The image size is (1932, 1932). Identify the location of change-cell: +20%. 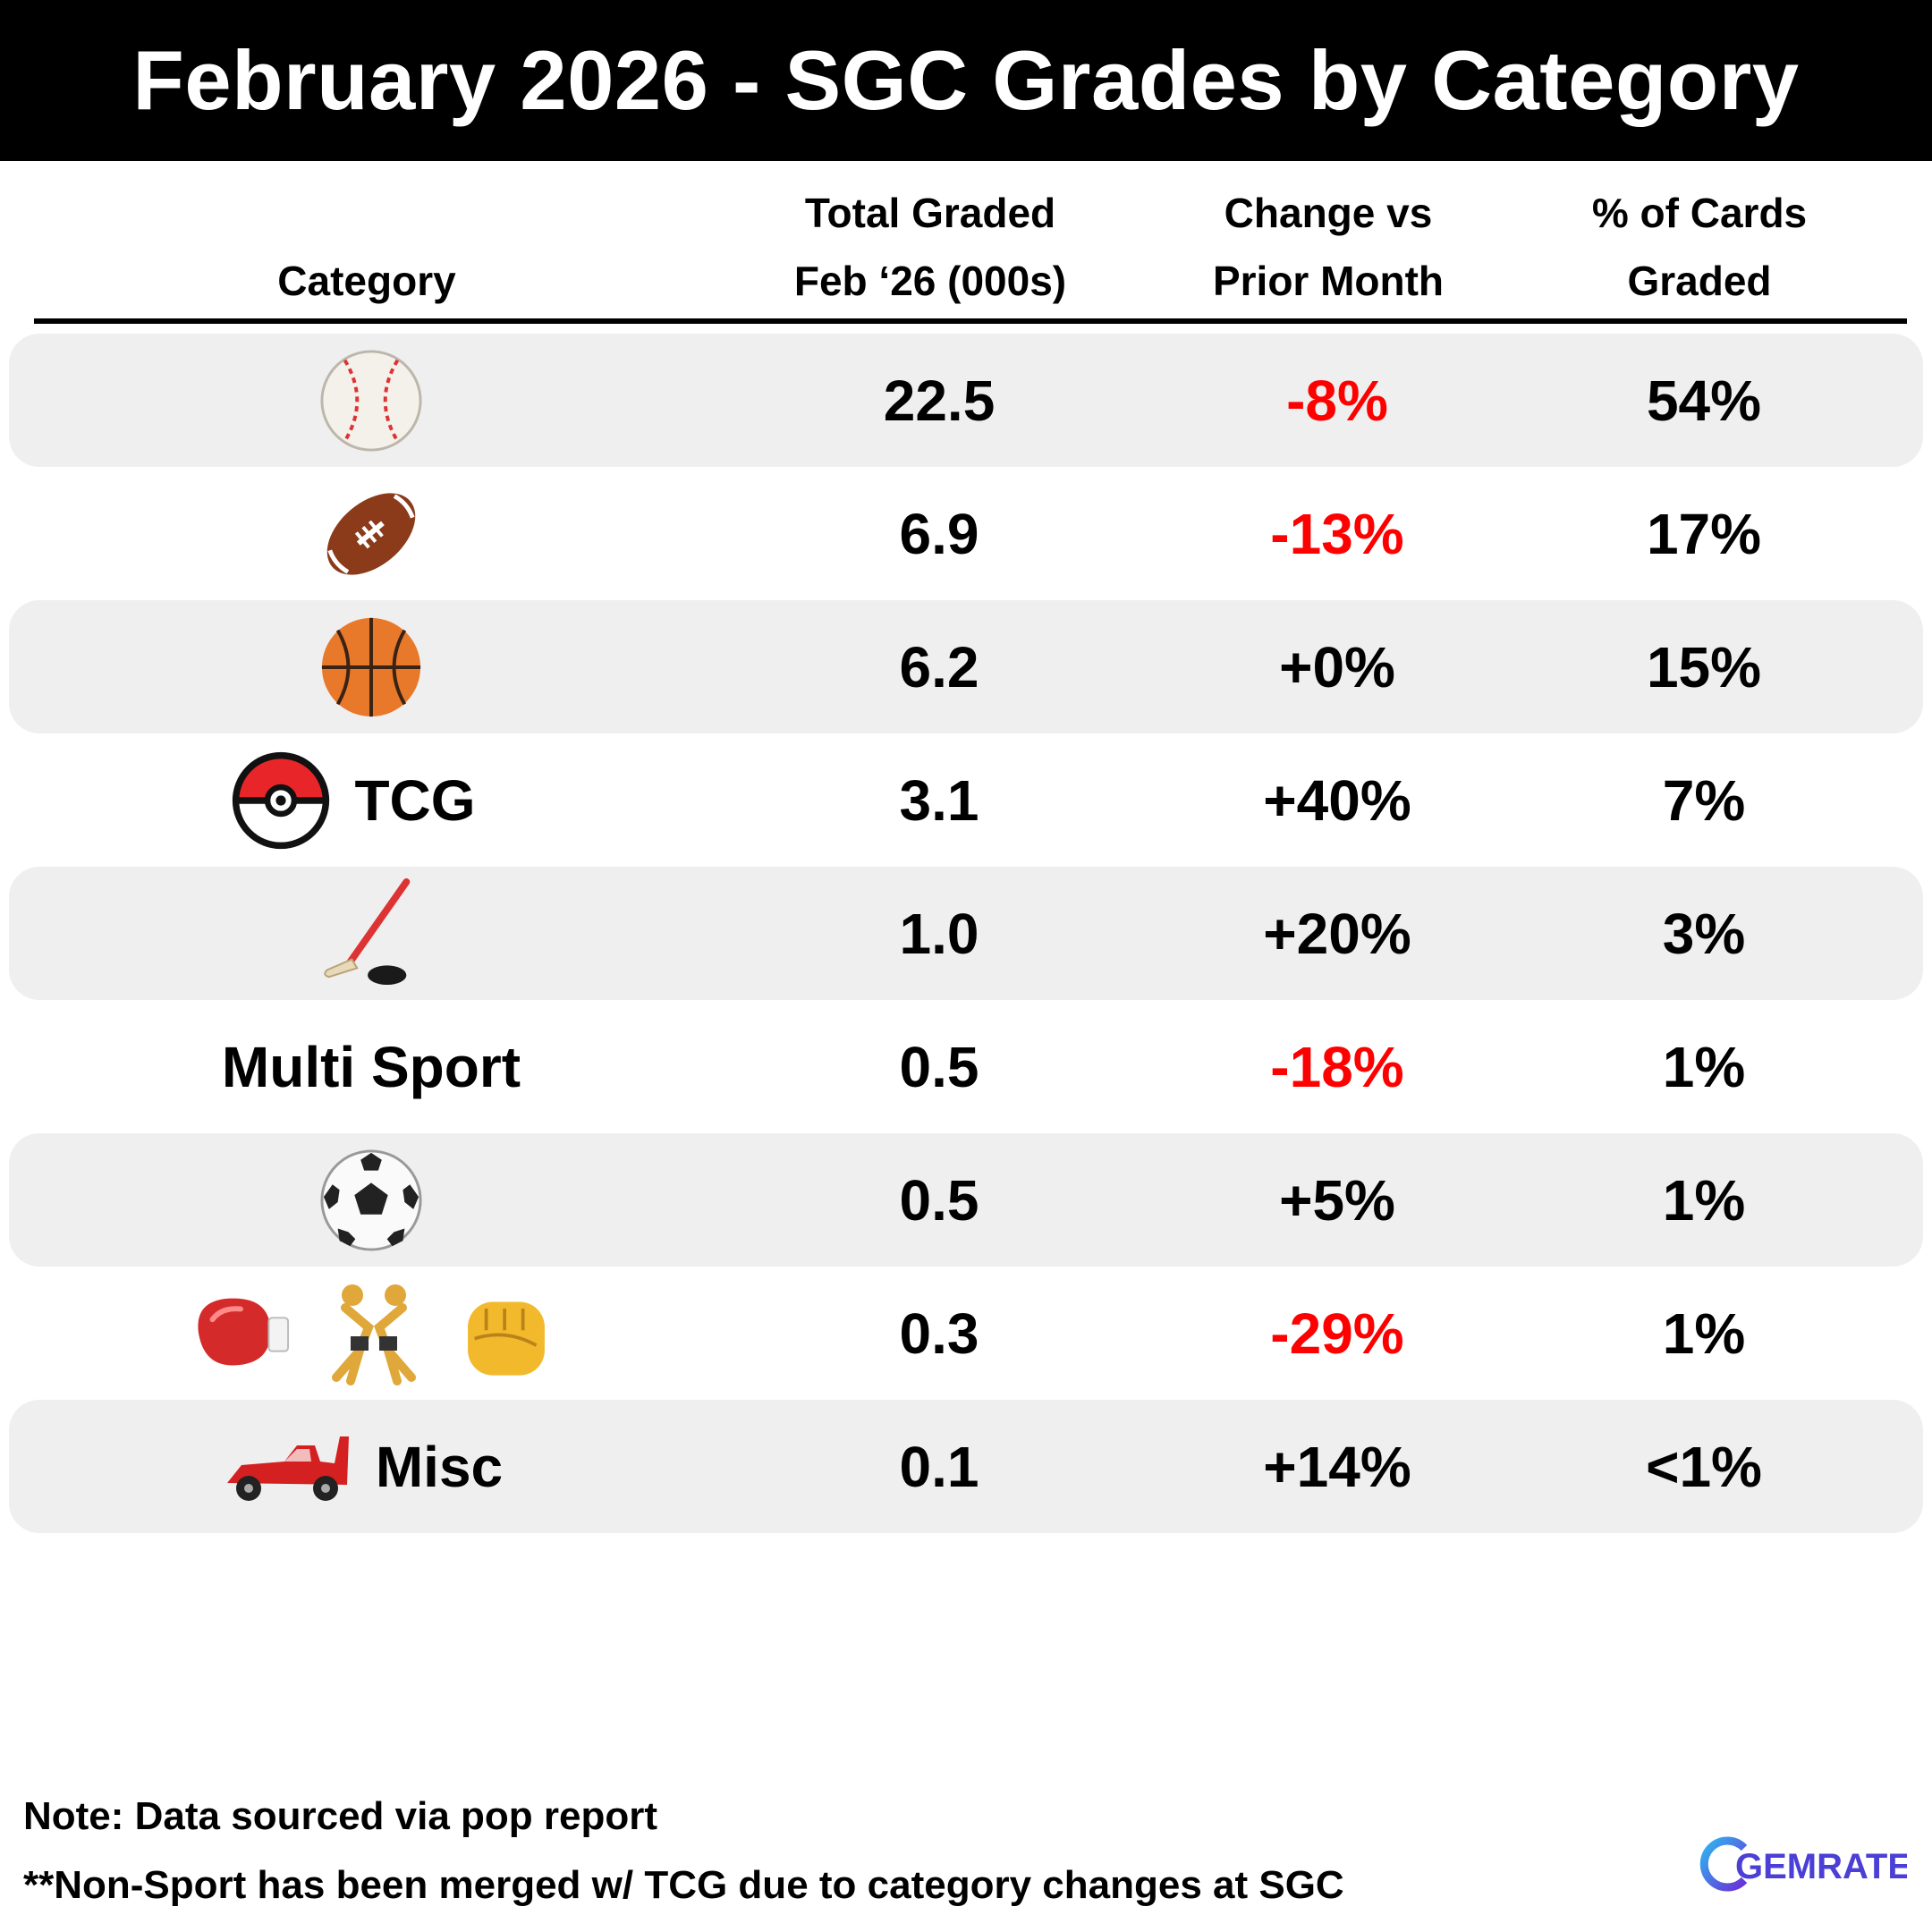
(1337, 933).